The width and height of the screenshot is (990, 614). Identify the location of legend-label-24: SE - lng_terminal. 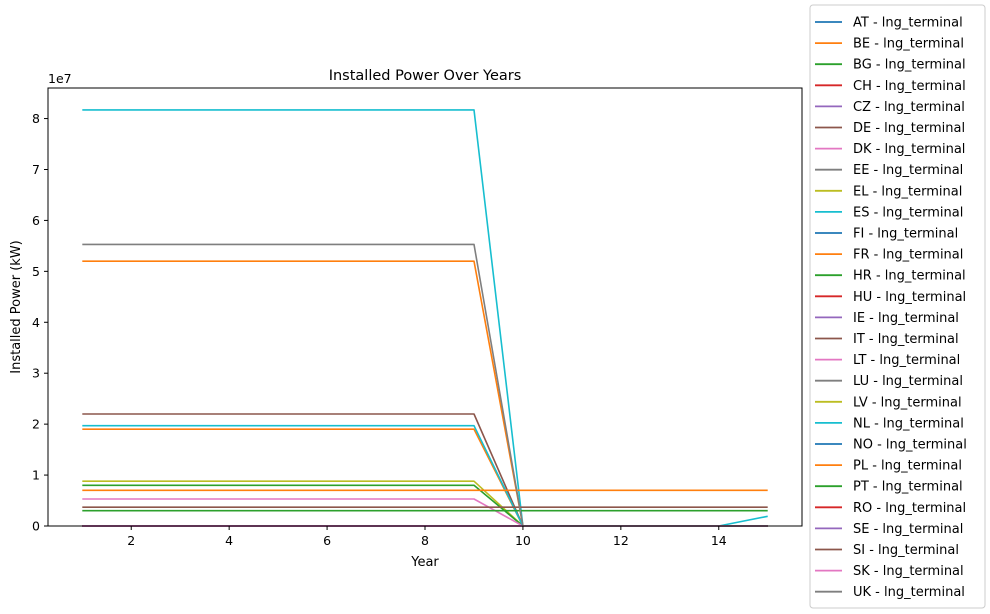
(908, 529).